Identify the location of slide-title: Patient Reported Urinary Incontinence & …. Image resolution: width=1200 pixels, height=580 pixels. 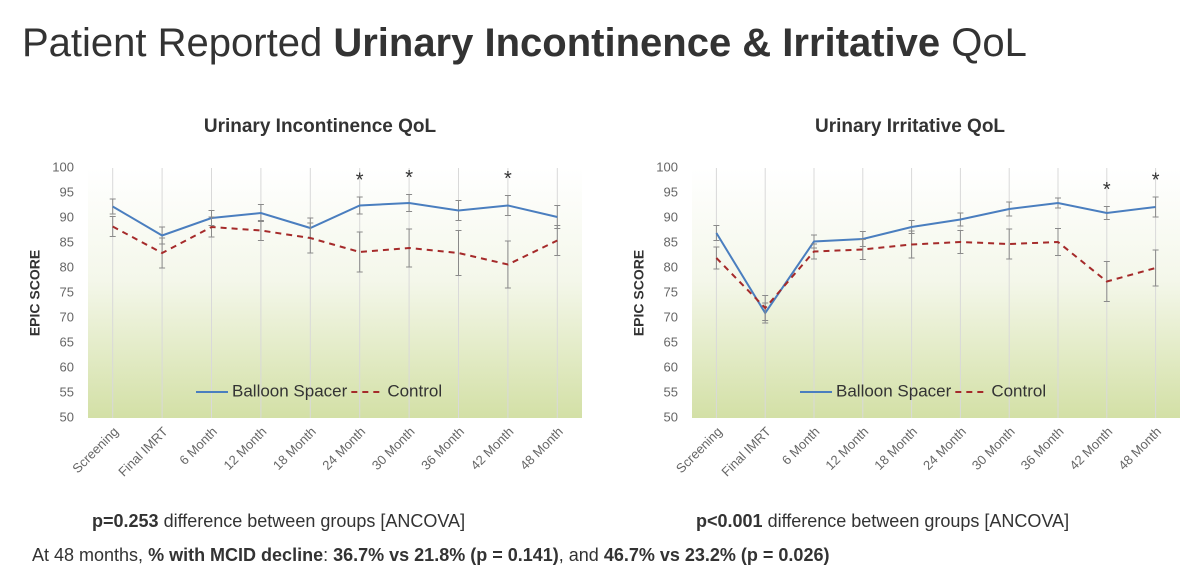
(524, 43).